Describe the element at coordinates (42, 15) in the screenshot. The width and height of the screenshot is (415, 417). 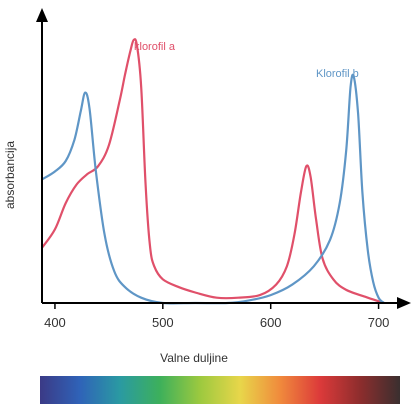
I see `y-axis-arrow` at that location.